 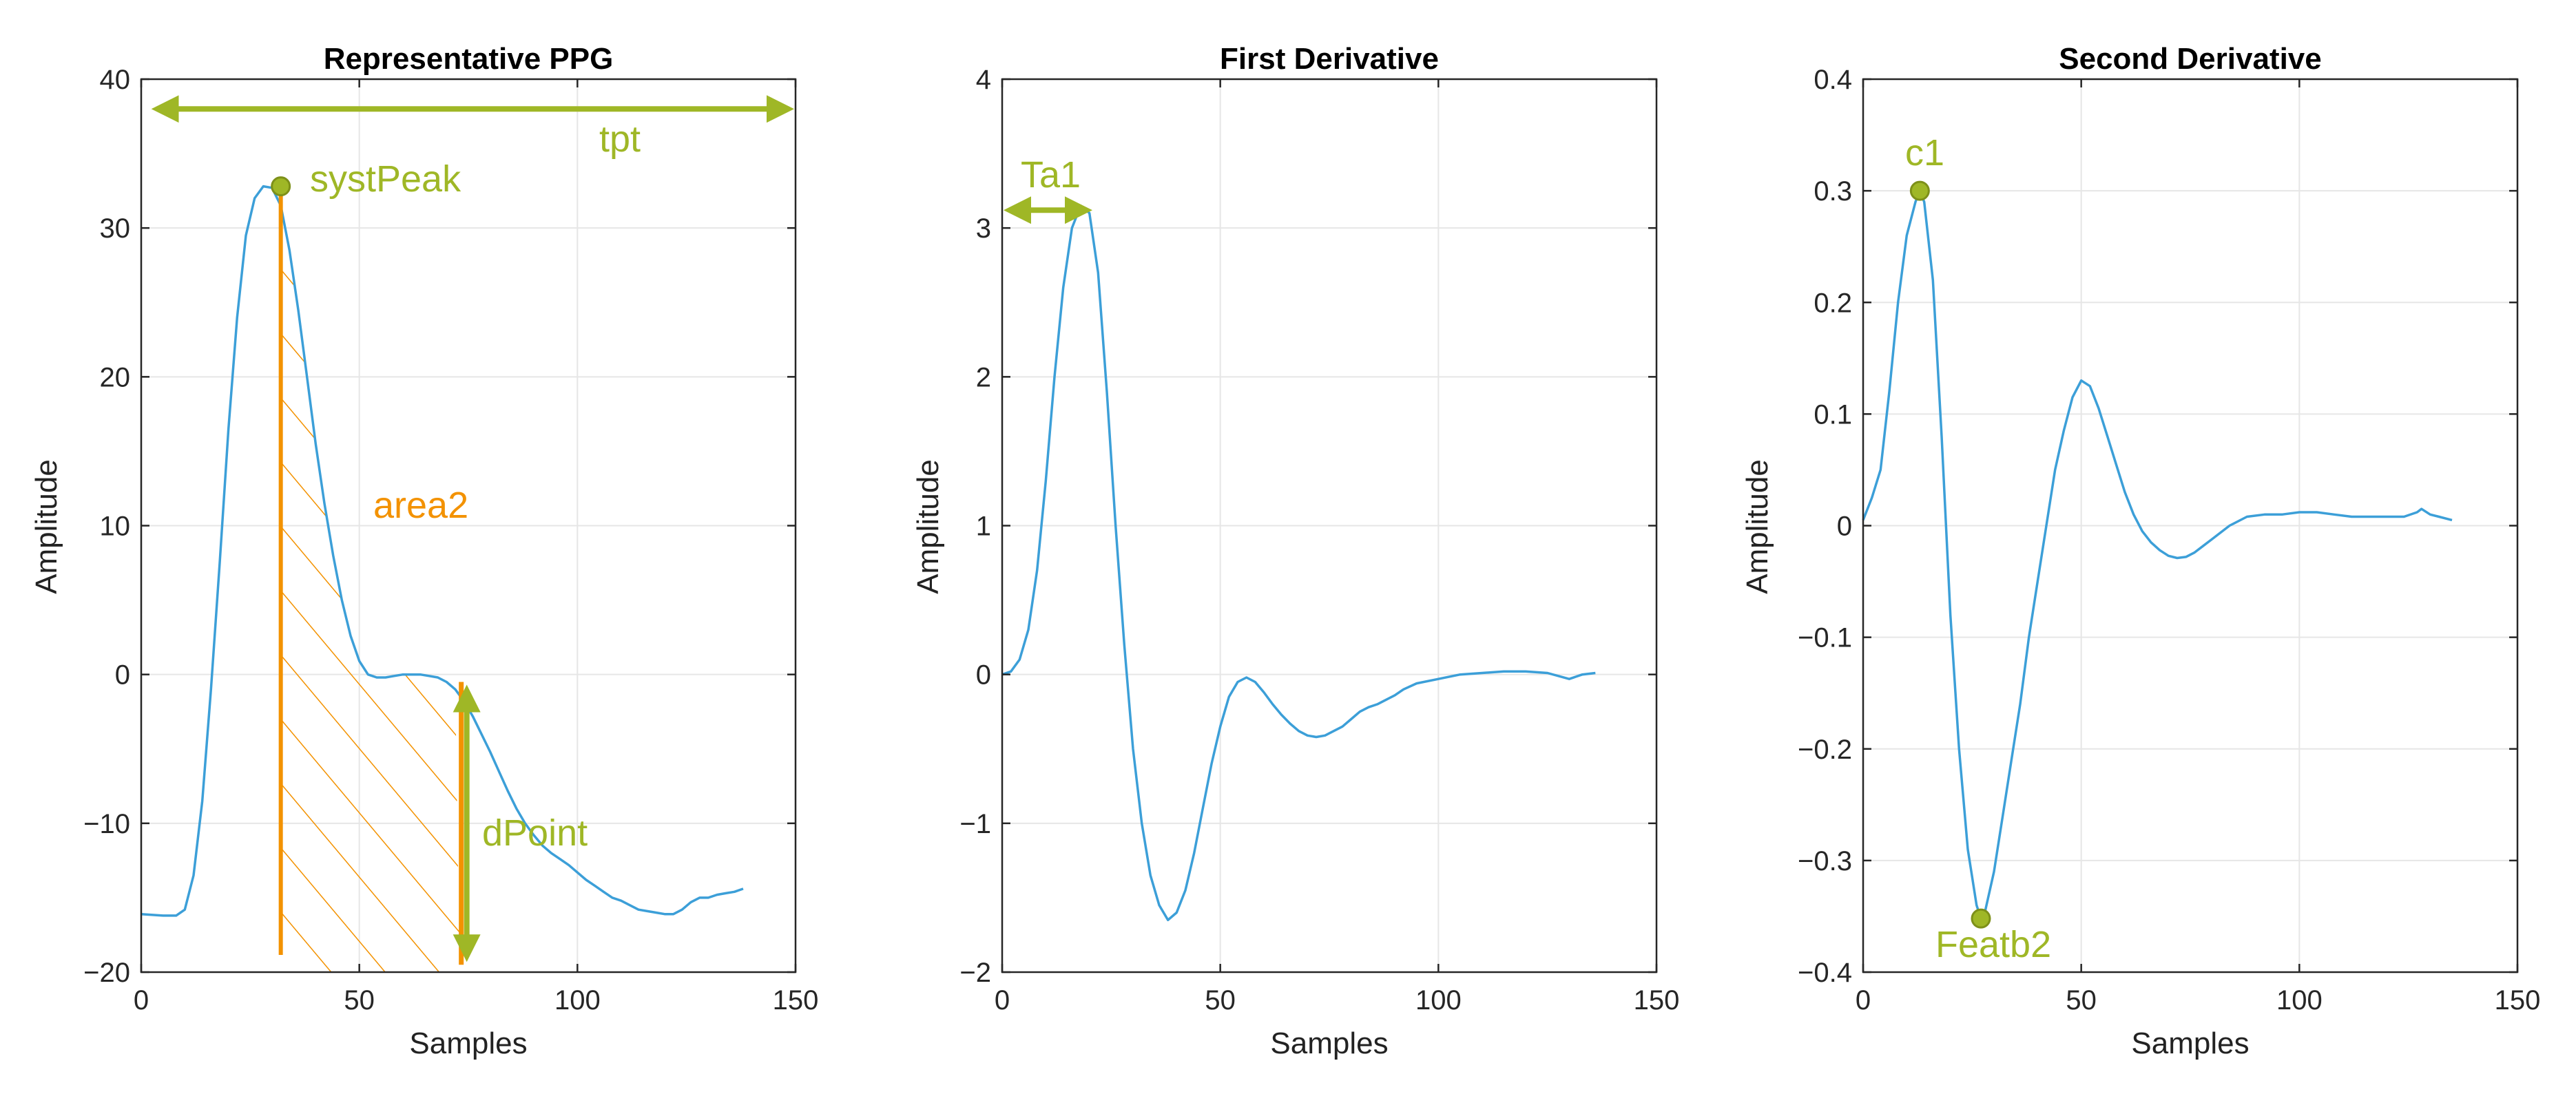 What do you see at coordinates (983, 527) in the screenshot?
I see `y-tick-label: 1` at bounding box center [983, 527].